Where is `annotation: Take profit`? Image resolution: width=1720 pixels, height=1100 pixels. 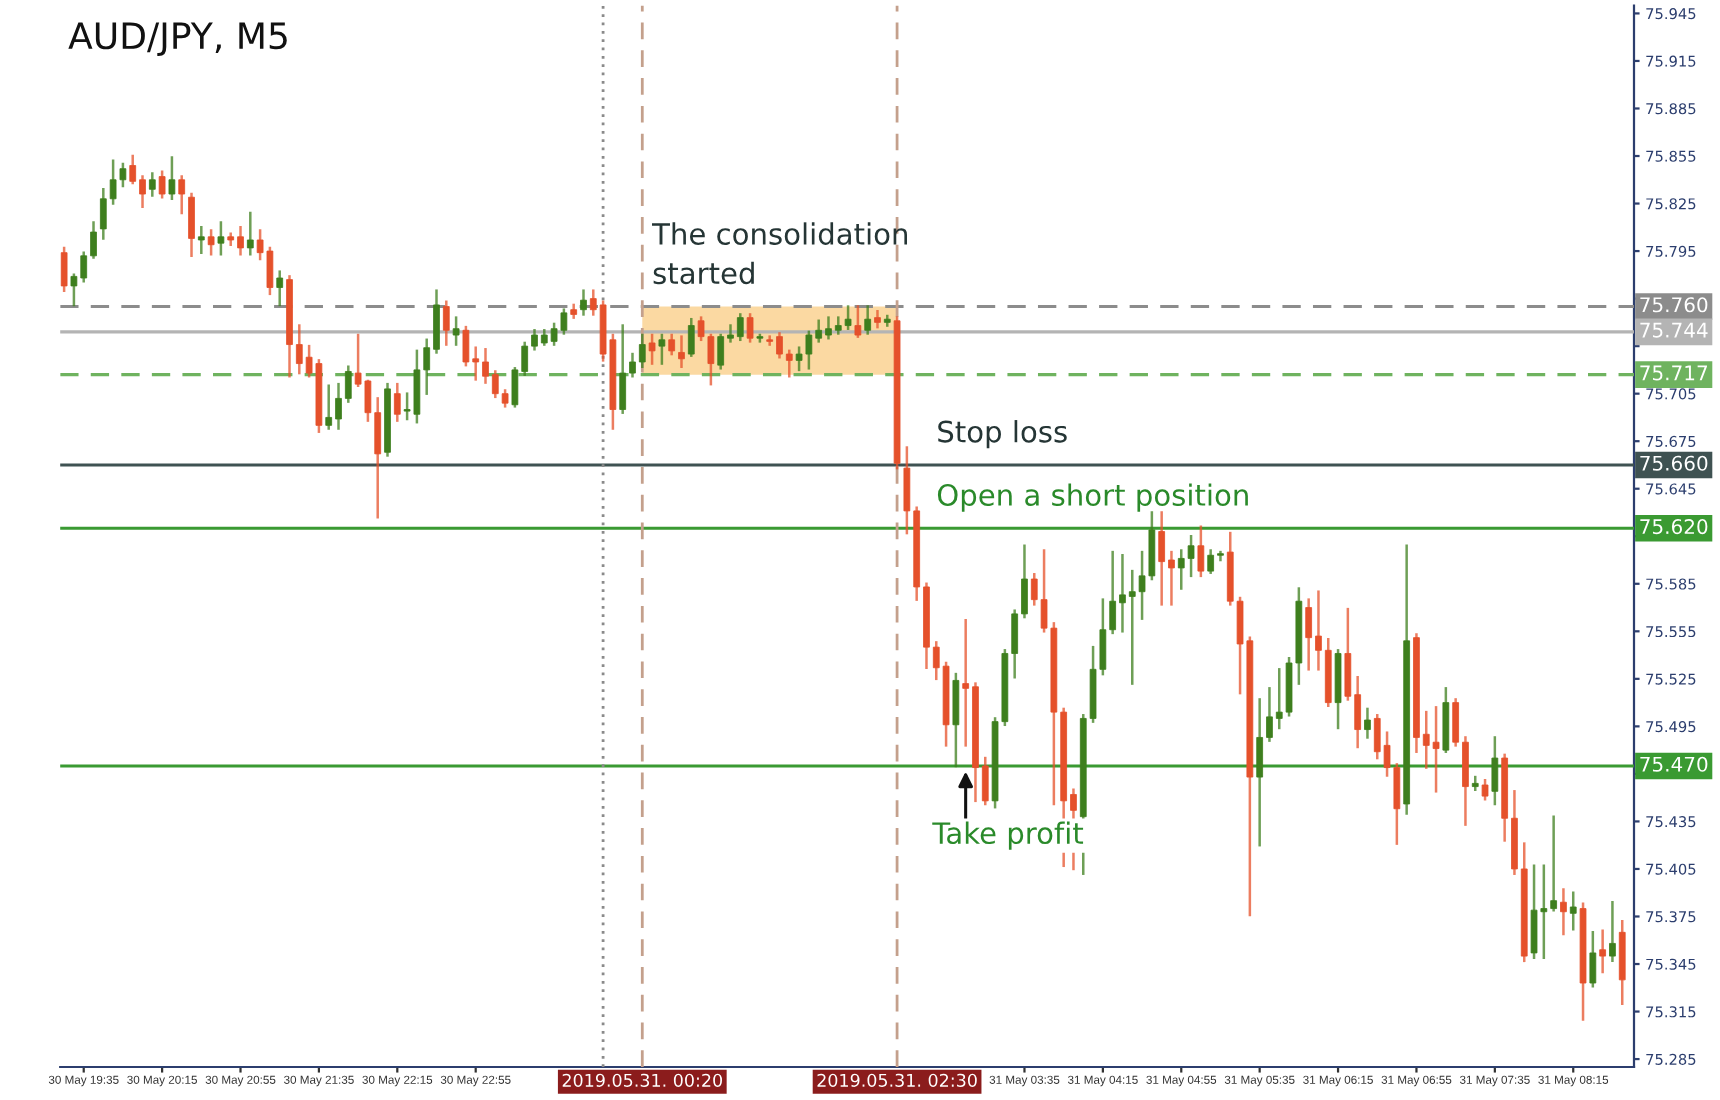
annotation: Take profit is located at coordinates (1008, 835).